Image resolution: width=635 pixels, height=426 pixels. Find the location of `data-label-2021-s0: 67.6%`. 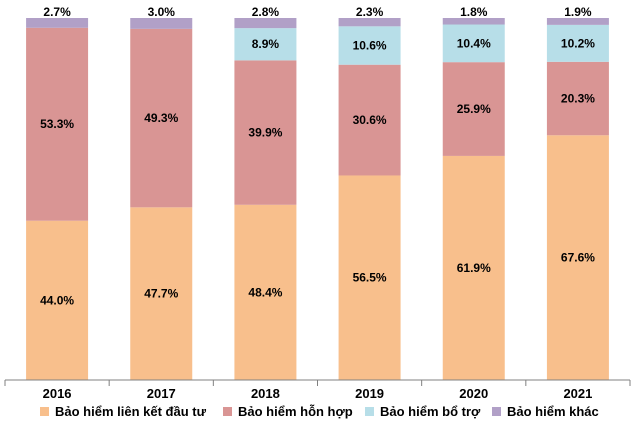

data-label-2021-s0: 67.6% is located at coordinates (578, 258).